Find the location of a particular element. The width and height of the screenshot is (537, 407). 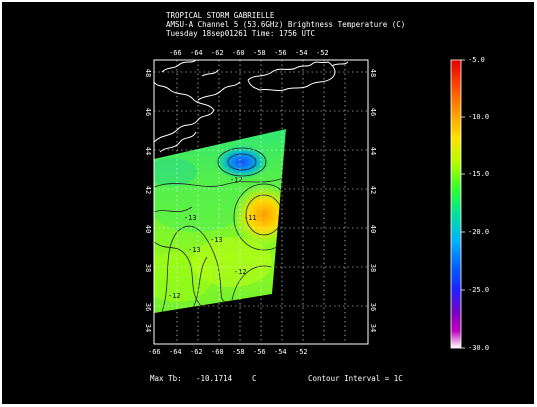

colorbar-gradient is located at coordinates (456, 204).